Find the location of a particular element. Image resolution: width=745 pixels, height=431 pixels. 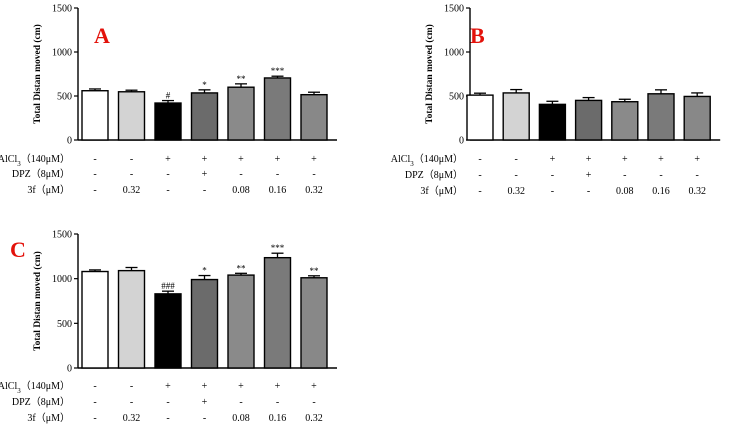

condition-label: 3f（μM） is located at coordinates (48, 190).